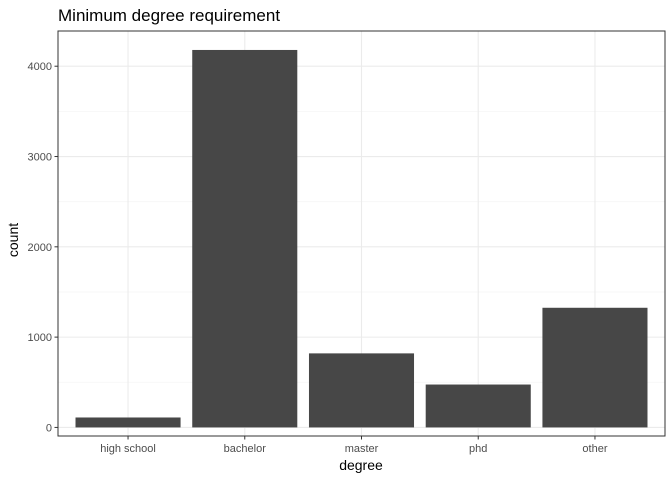 Image resolution: width=672 pixels, height=480 pixels. Describe the element at coordinates (40, 338) in the screenshot. I see `y-tick-label: 1000` at that location.